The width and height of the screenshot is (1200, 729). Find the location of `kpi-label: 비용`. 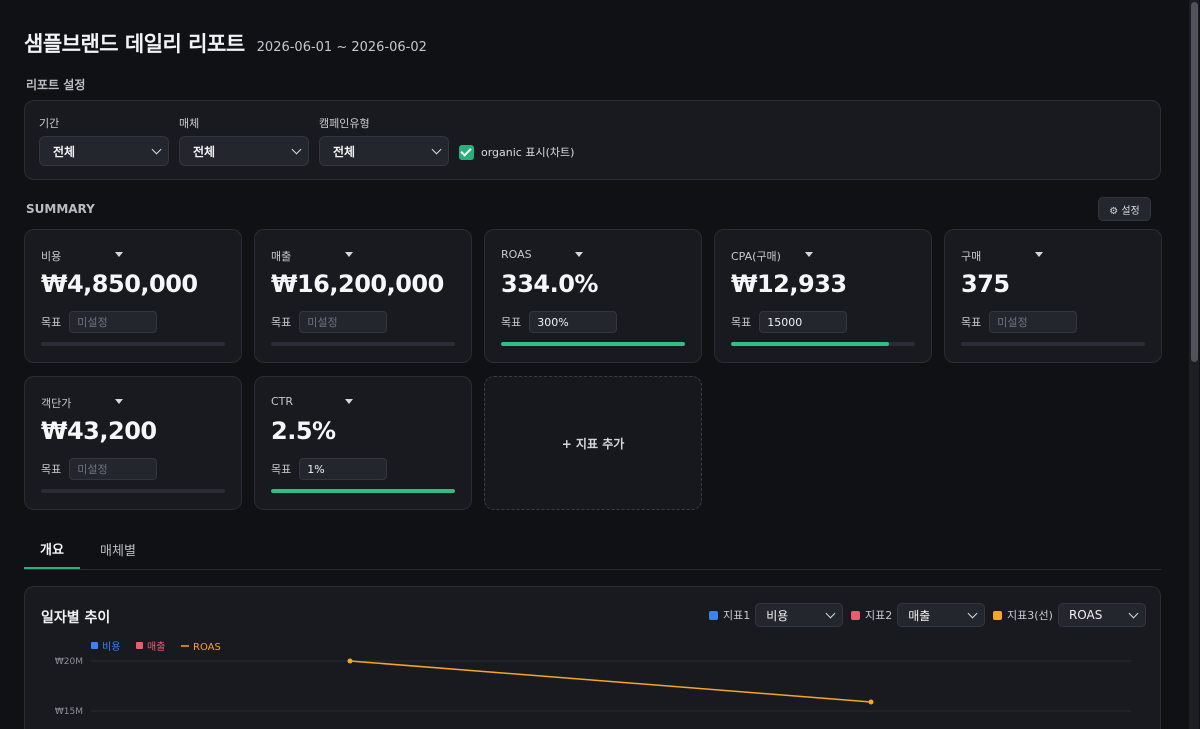

kpi-label: 비용 is located at coordinates (82, 256).